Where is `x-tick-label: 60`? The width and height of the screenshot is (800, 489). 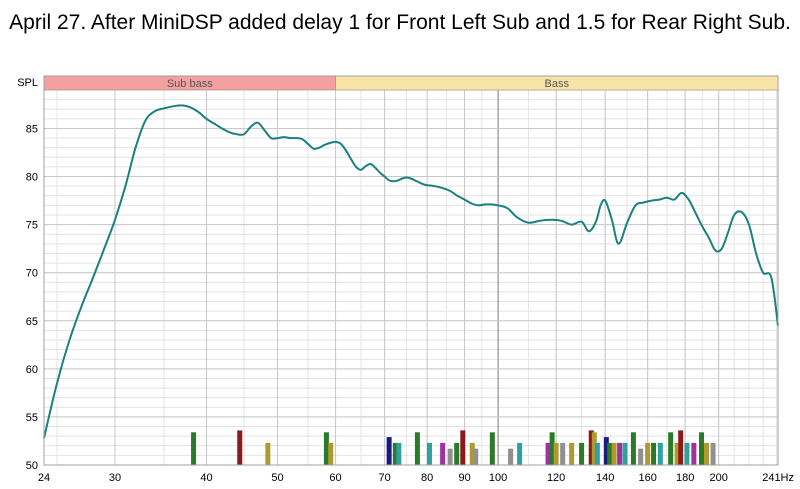 x-tick-label: 60 is located at coordinates (335, 478).